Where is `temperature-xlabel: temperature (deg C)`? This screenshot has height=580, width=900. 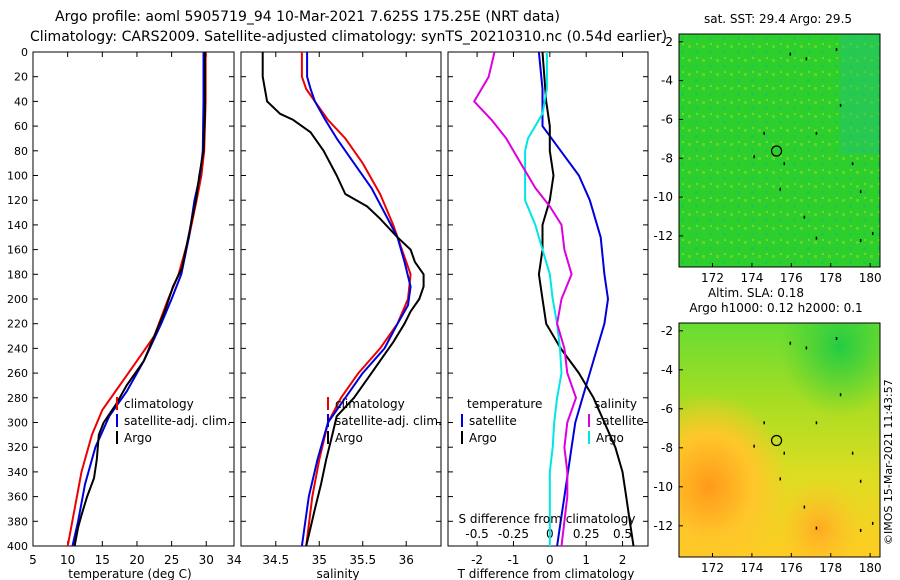 temperature-xlabel: temperature (deg C) is located at coordinates (129, 573).